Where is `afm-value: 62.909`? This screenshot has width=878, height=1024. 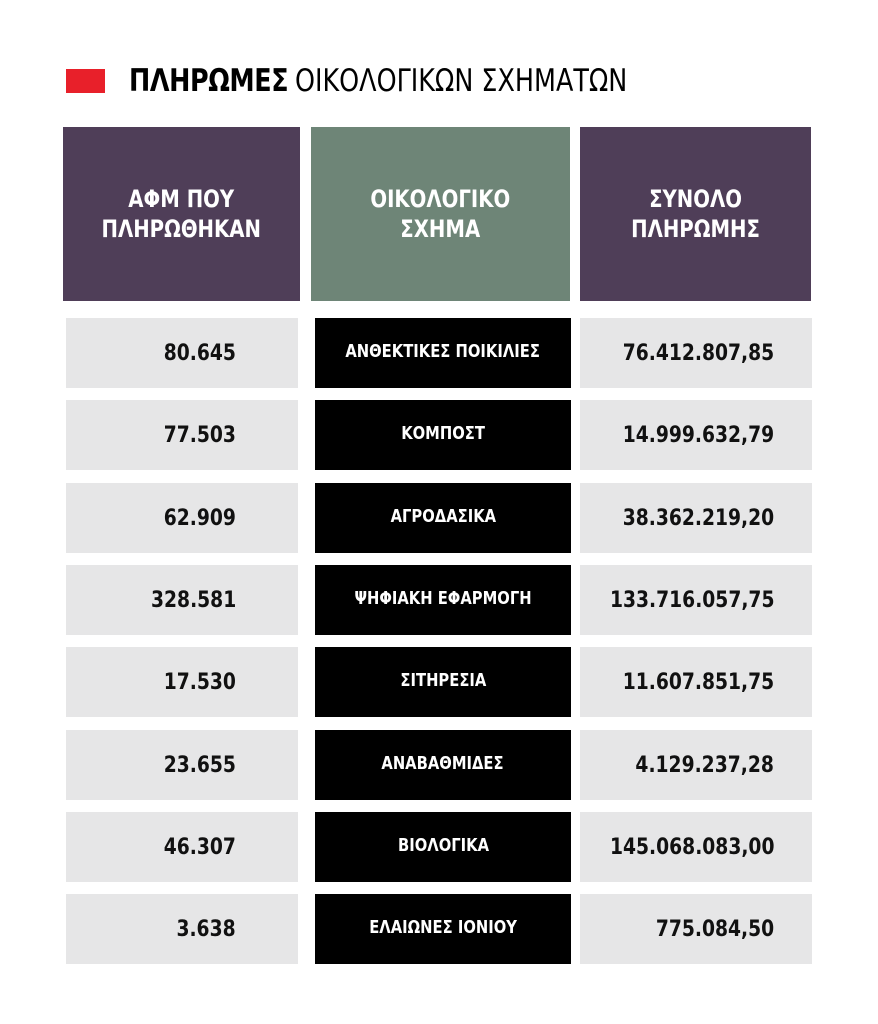
afm-value: 62.909 is located at coordinates (199, 518).